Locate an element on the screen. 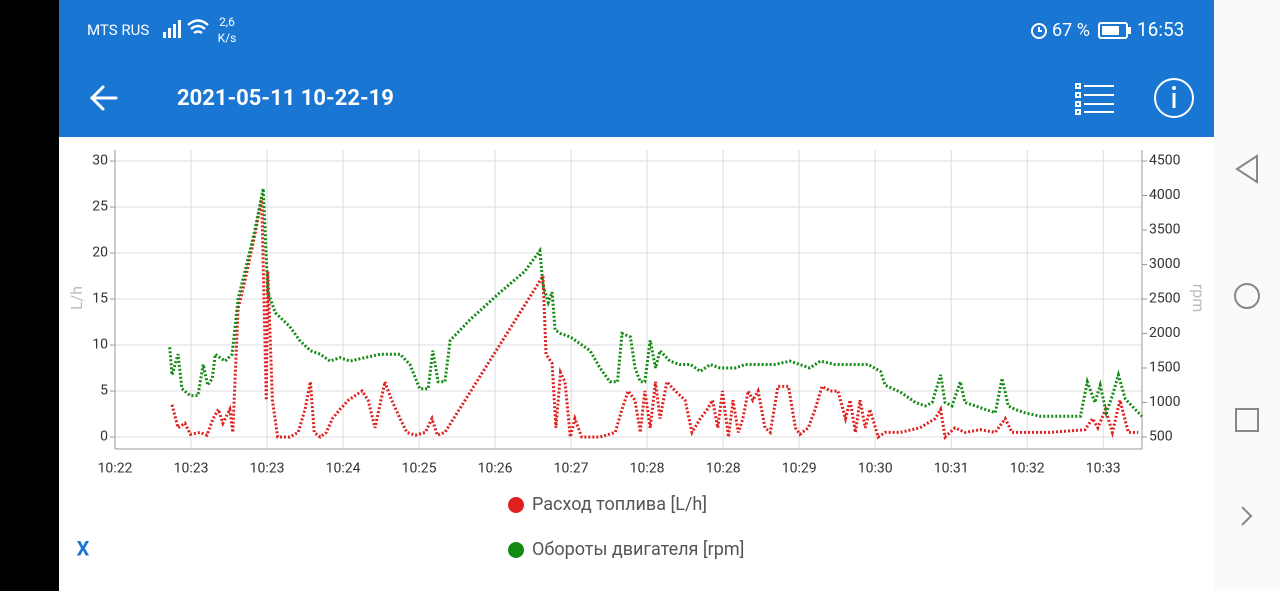 This screenshot has width=1280, height=595. x-tick-label: 10:33 is located at coordinates (1103, 469).